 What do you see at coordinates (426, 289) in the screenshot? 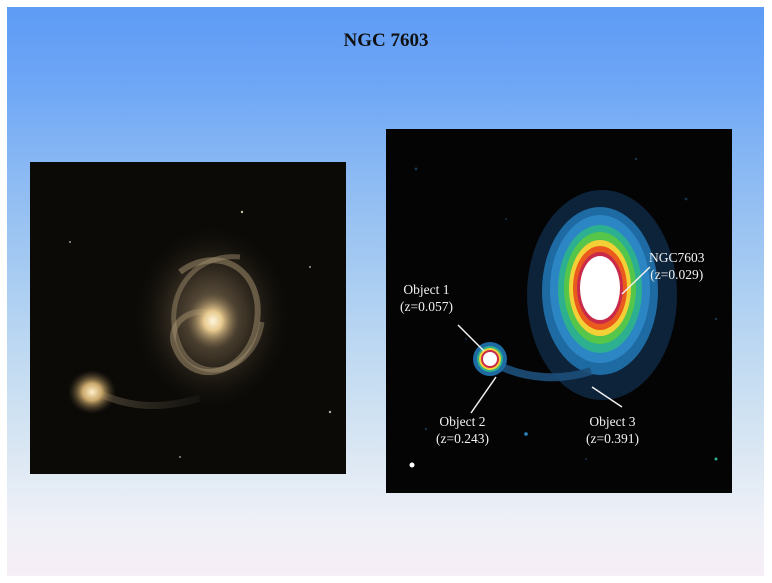
I see `object1-name: Object 1` at bounding box center [426, 289].